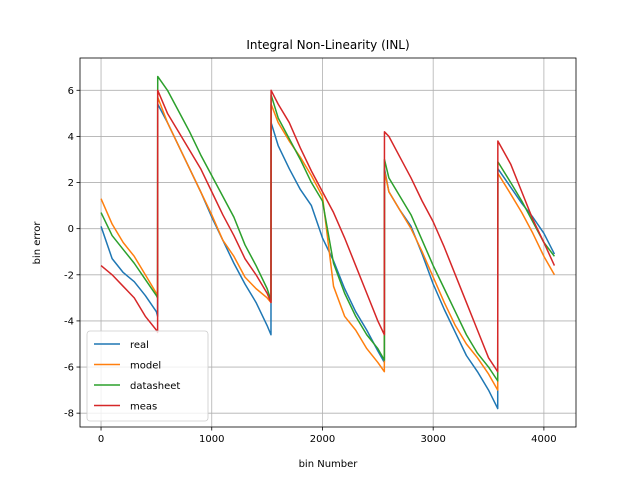 The image size is (640, 480). Describe the element at coordinates (145, 366) in the screenshot. I see `legend-label-model: model` at that location.